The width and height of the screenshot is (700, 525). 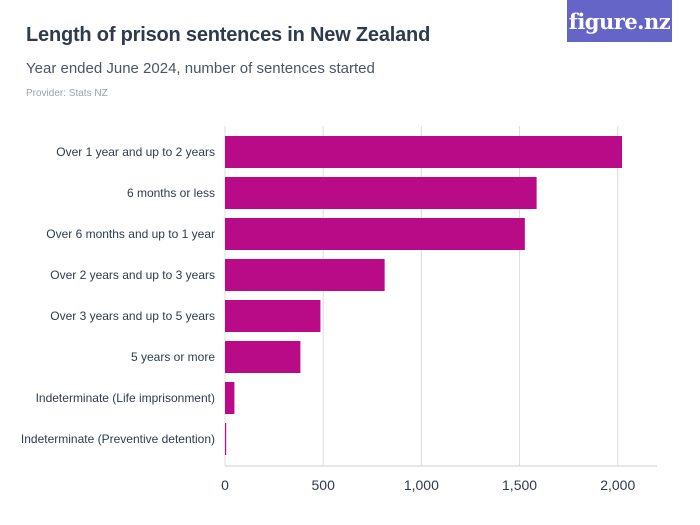 What do you see at coordinates (67, 93) in the screenshot?
I see `provider-credit: Provider: Stats NZ` at bounding box center [67, 93].